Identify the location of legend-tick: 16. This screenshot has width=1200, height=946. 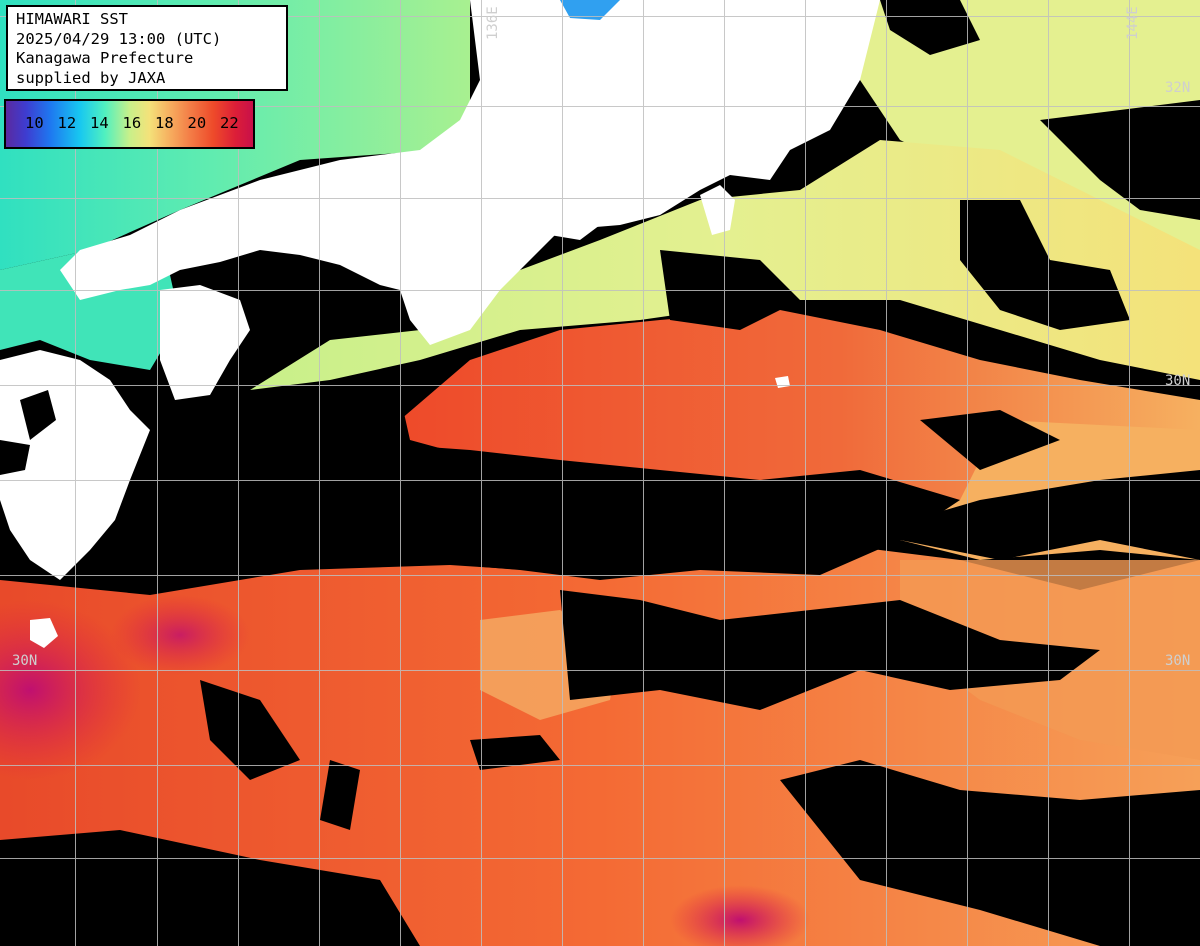
(132, 123).